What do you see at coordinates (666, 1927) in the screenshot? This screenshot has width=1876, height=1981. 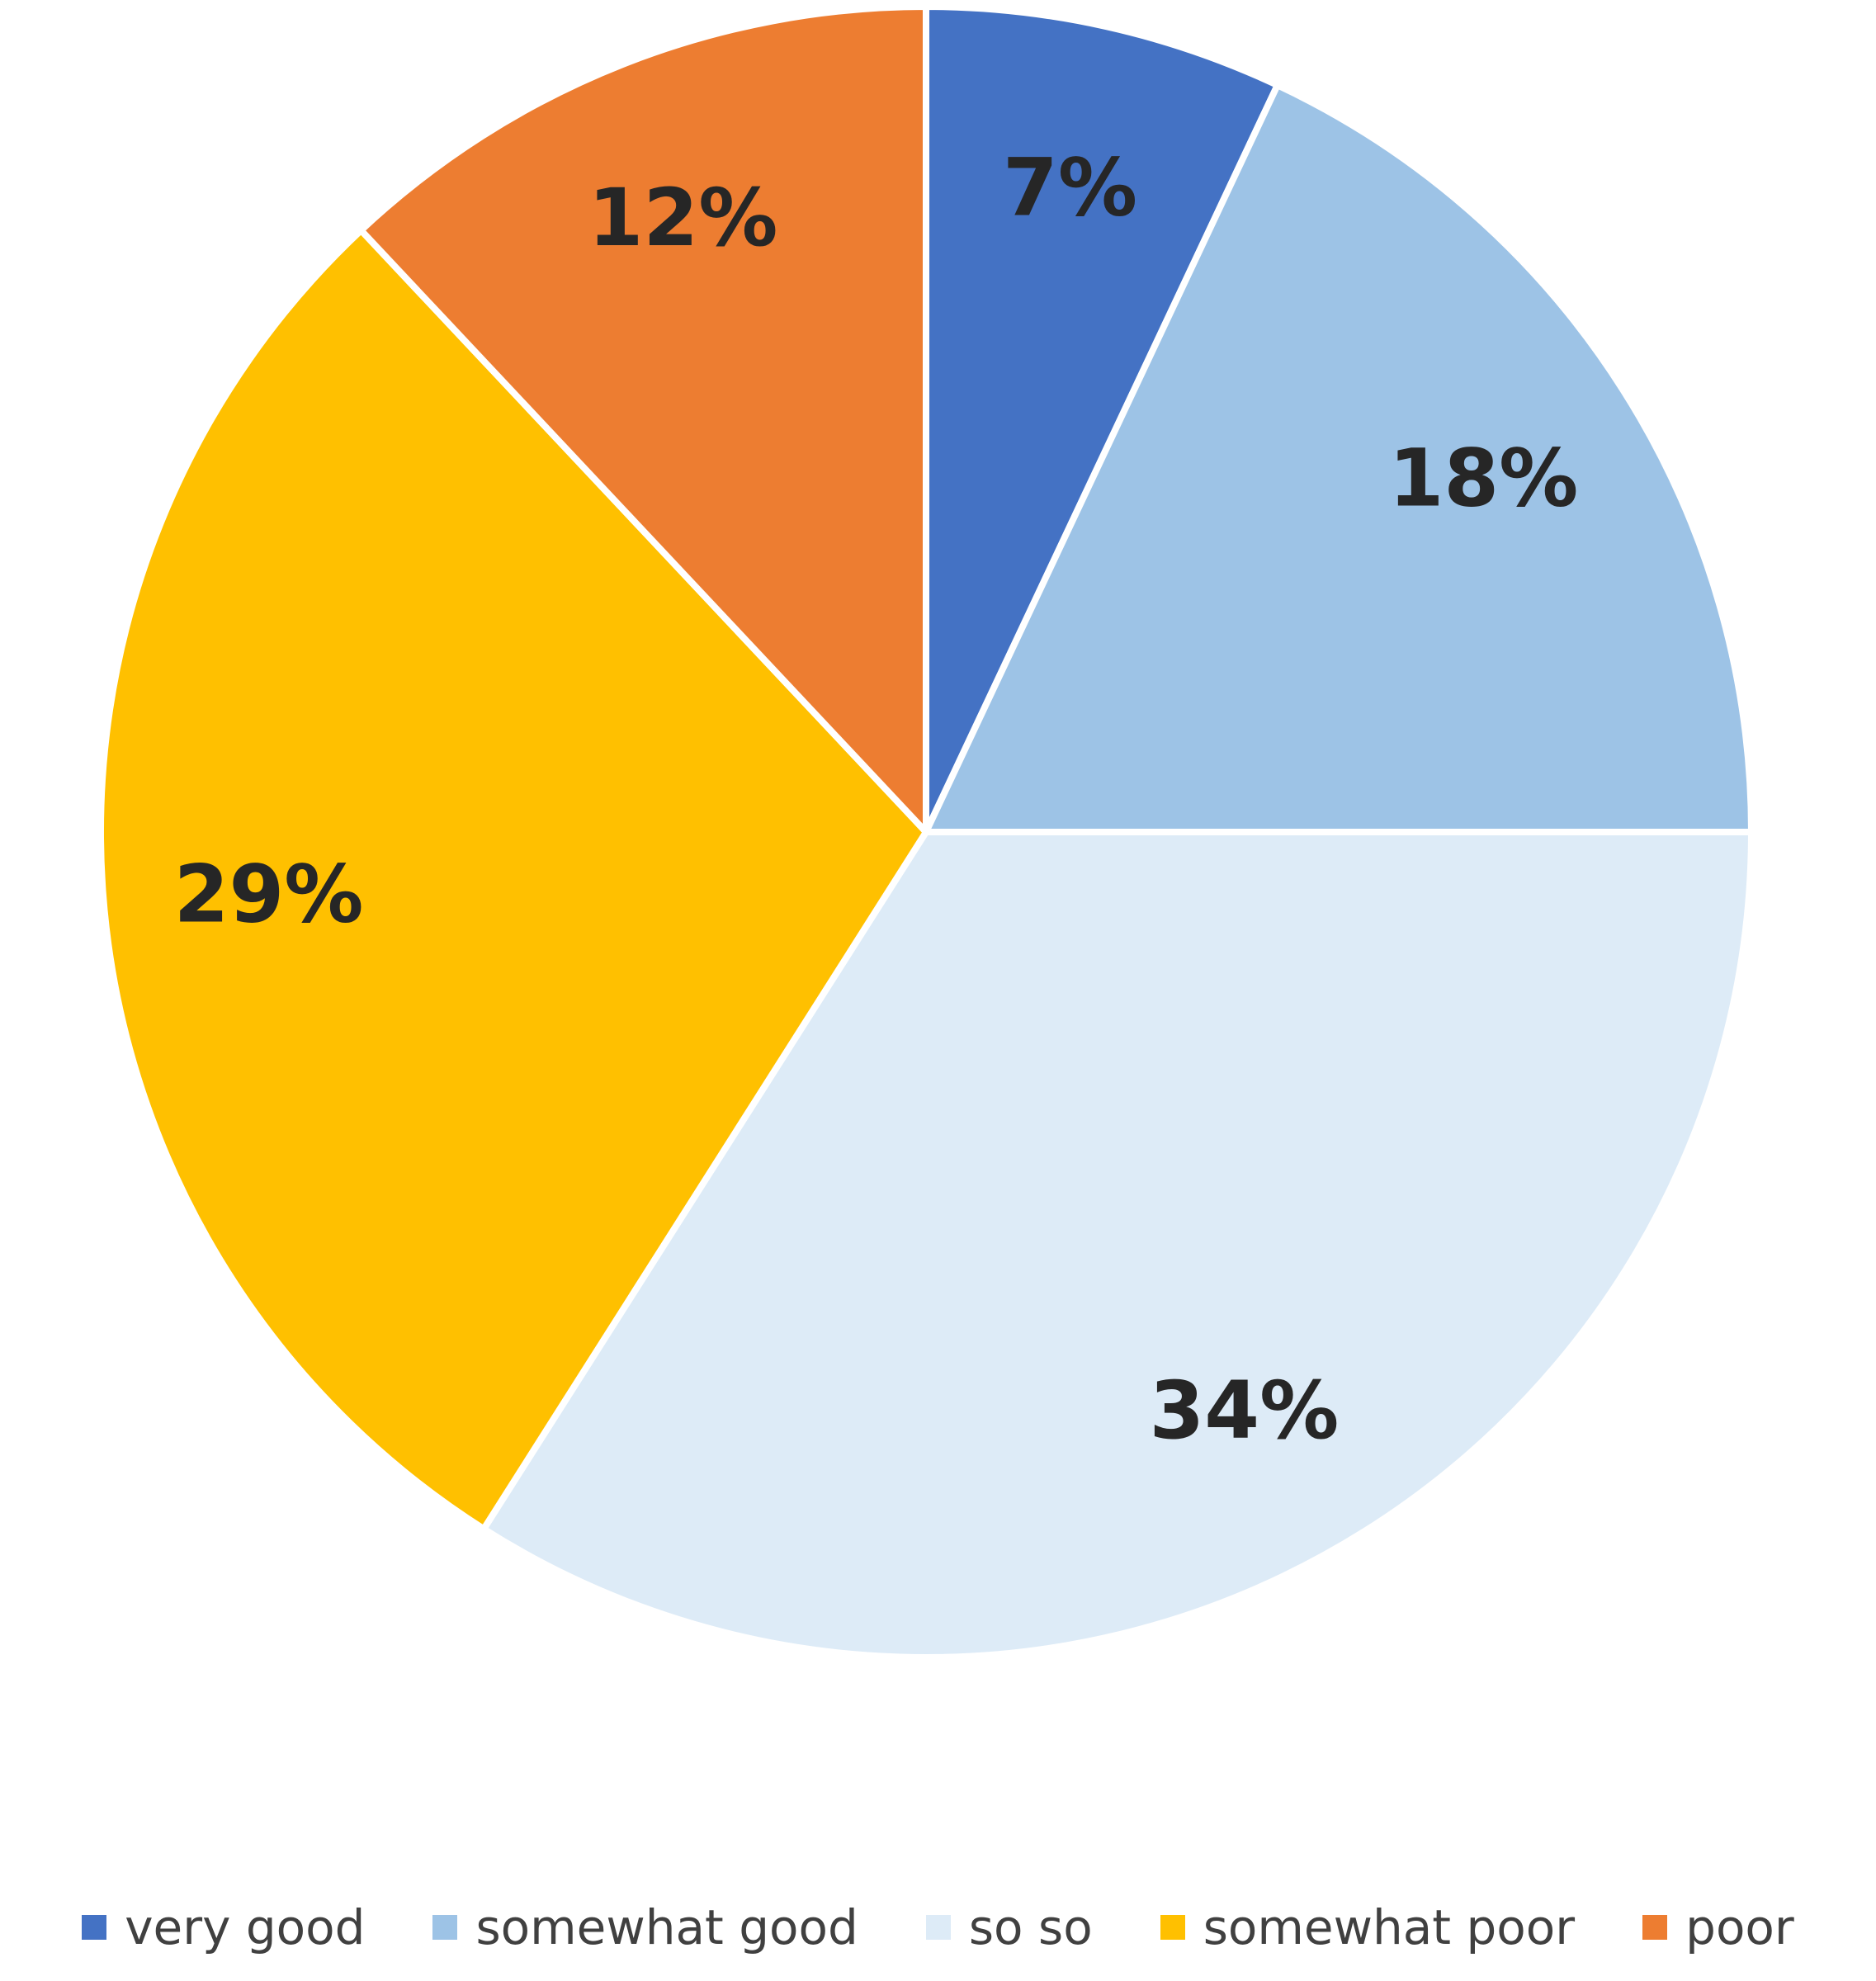 I see `legend-label: somewhat good` at bounding box center [666, 1927].